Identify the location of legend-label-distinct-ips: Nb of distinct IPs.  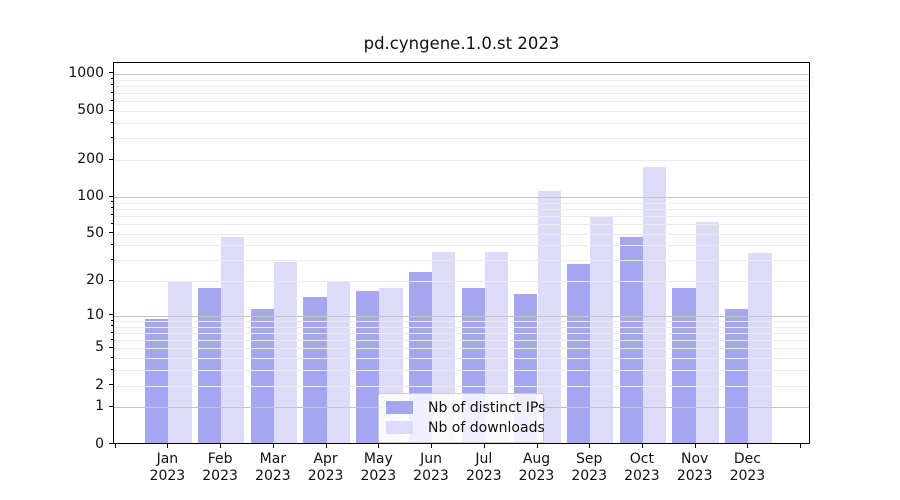
(487, 407).